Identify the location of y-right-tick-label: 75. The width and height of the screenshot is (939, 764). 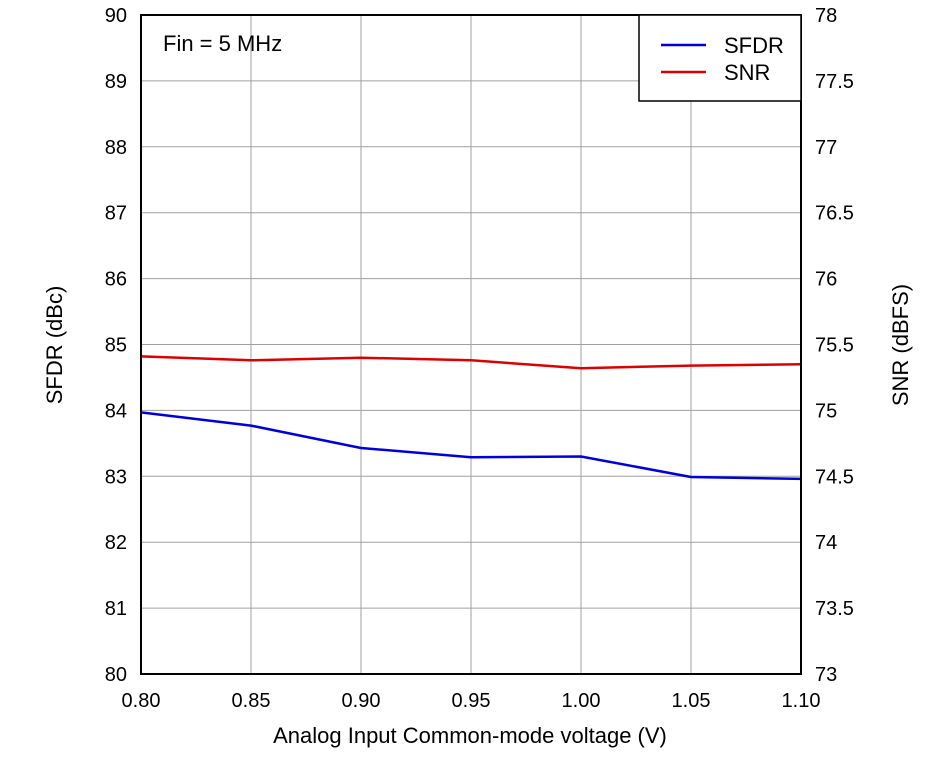
(826, 411).